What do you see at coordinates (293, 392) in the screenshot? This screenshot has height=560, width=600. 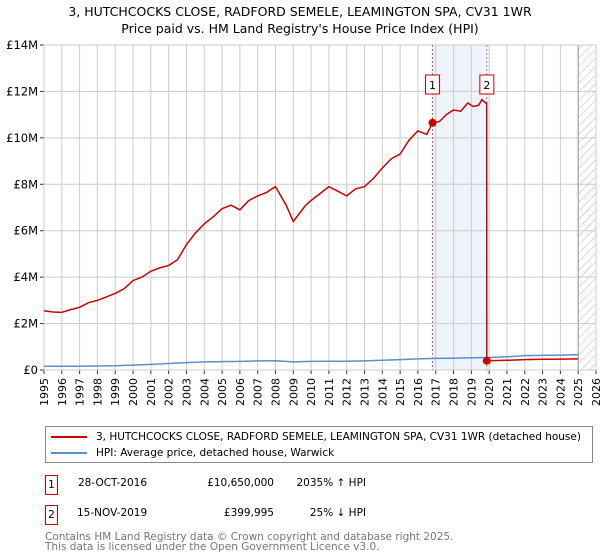 I see `x-tick-label: 2009` at bounding box center [293, 392].